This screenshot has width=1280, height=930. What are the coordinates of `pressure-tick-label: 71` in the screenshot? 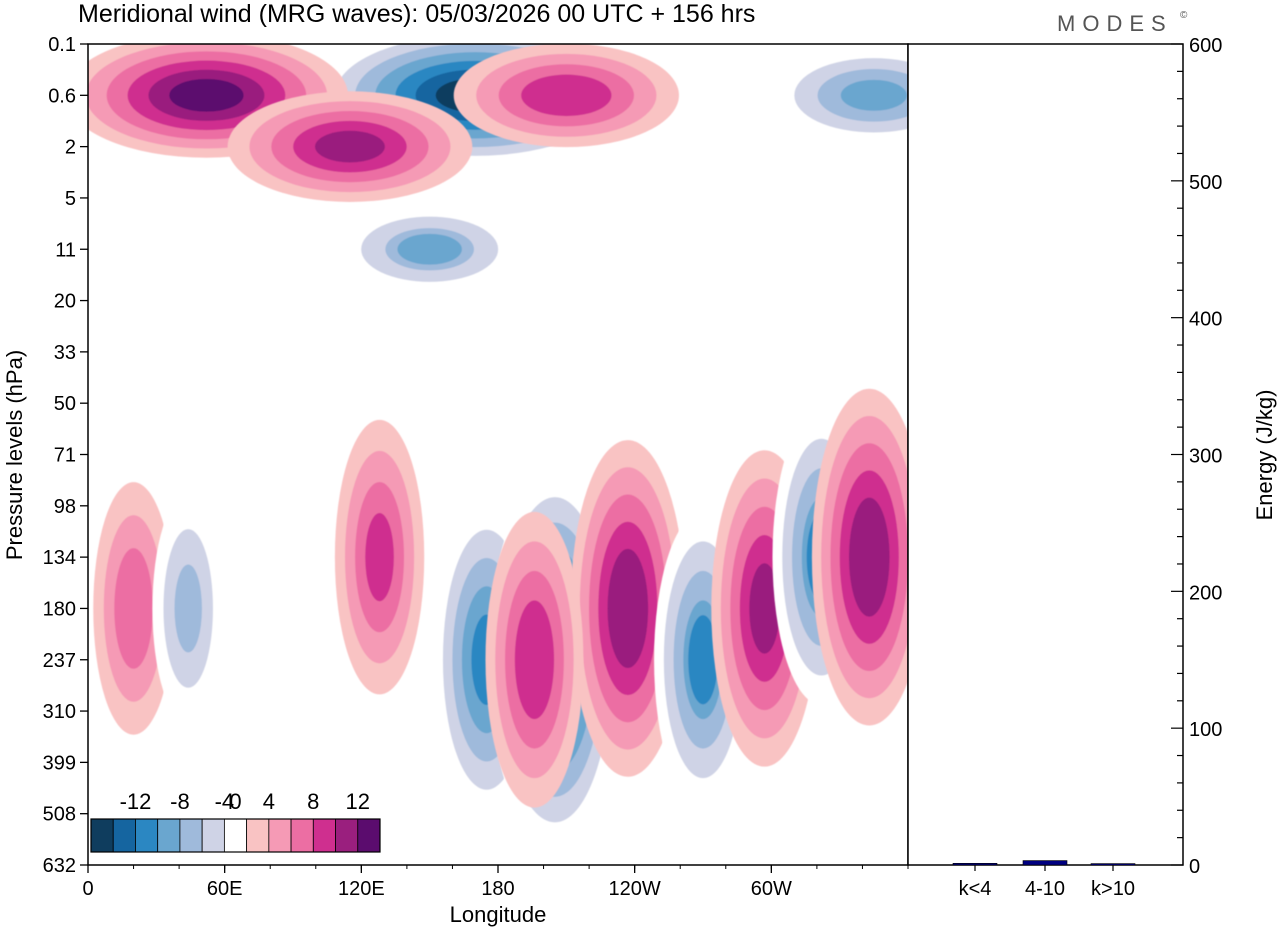 It's located at (65, 456).